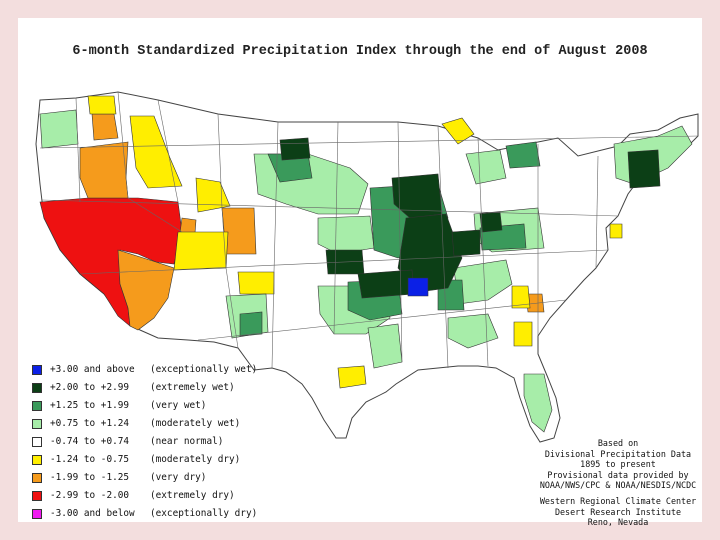 The image size is (720, 540). Describe the element at coordinates (346, 235) in the screenshot. I see `region-central-plains-moderately-wet` at that location.